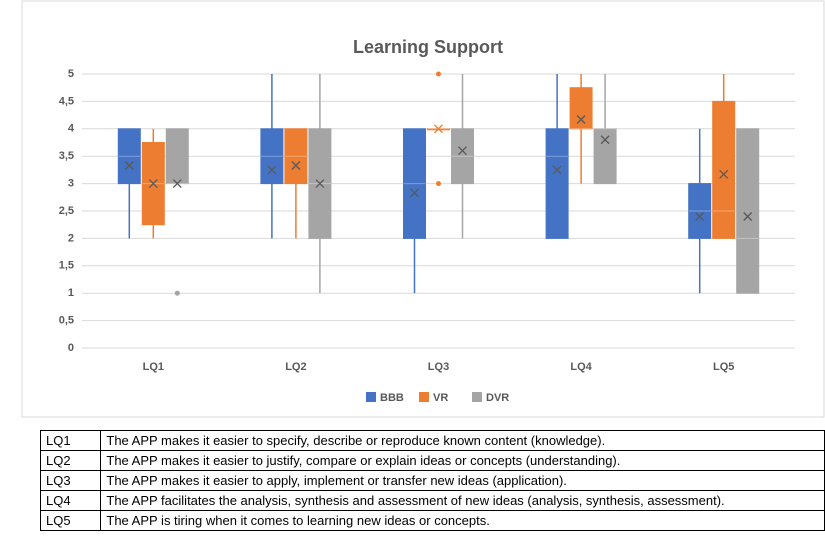 The height and width of the screenshot is (556, 825). What do you see at coordinates (71, 348) in the screenshot?
I see `y-tick-label: 0` at bounding box center [71, 348].